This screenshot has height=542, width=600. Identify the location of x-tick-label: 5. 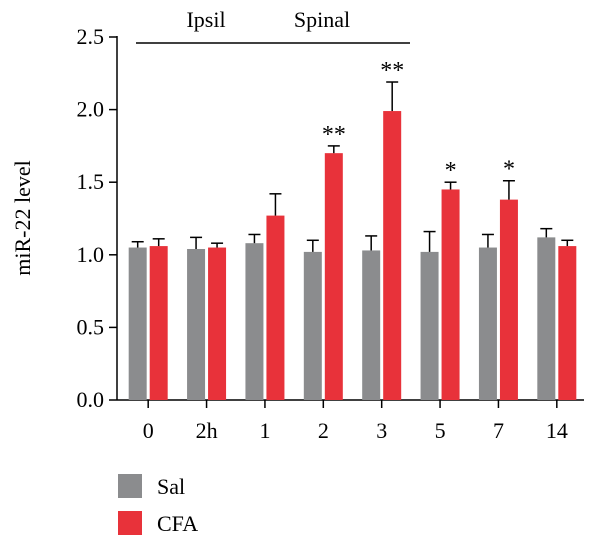
(440, 430).